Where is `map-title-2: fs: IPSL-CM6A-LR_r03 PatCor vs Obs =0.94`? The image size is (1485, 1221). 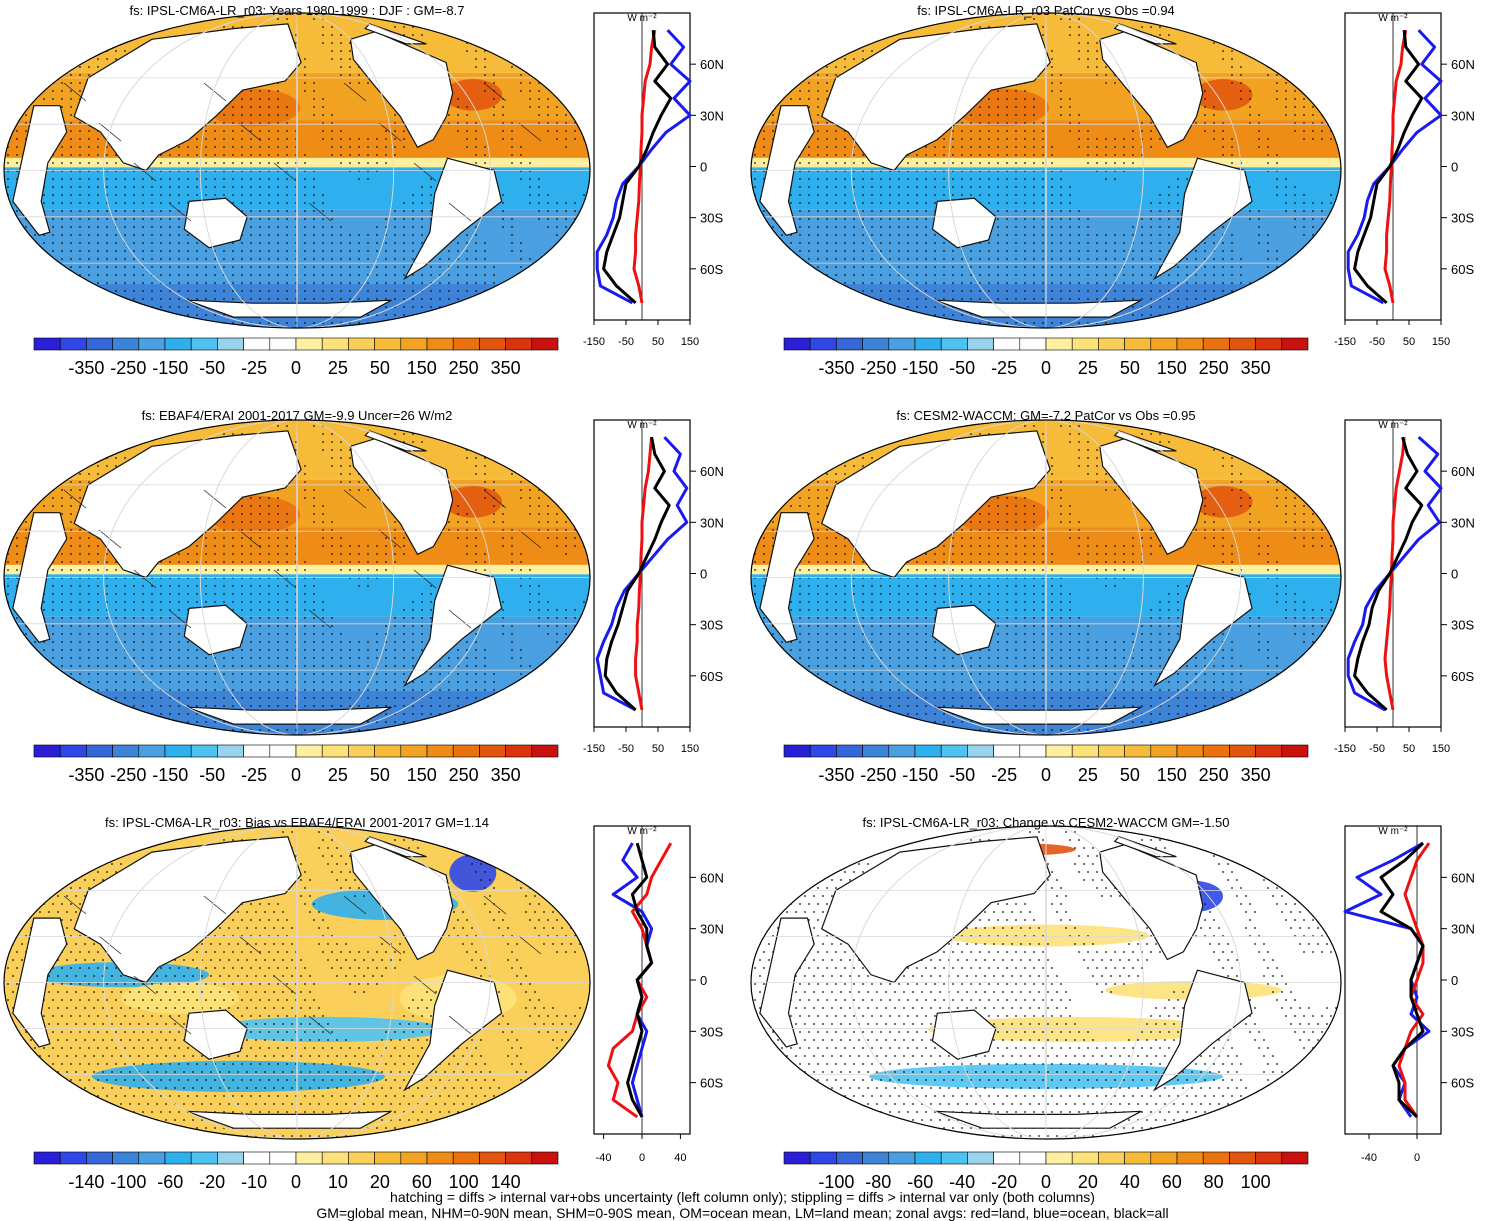
map-title-2: fs: IPSL-CM6A-LR_r03 PatCor vs Obs =0.94 is located at coordinates (1046, 10).